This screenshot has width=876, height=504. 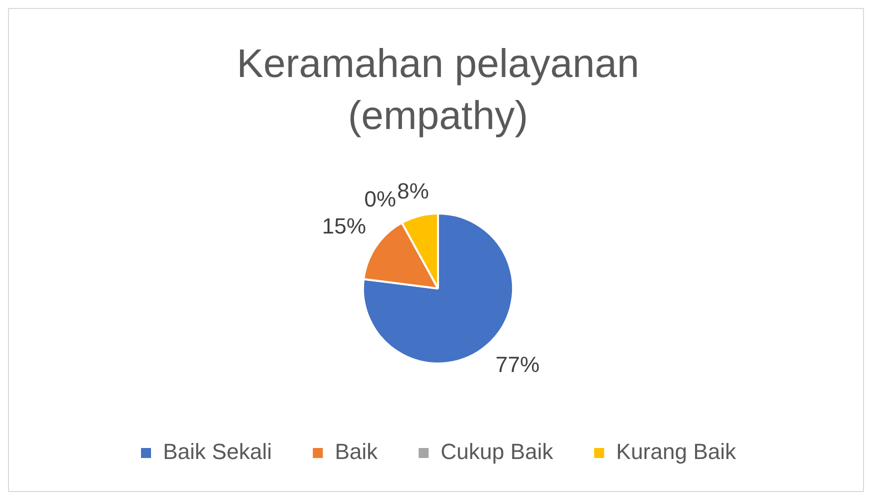 What do you see at coordinates (518, 364) in the screenshot?
I see `data-label: 77%` at bounding box center [518, 364].